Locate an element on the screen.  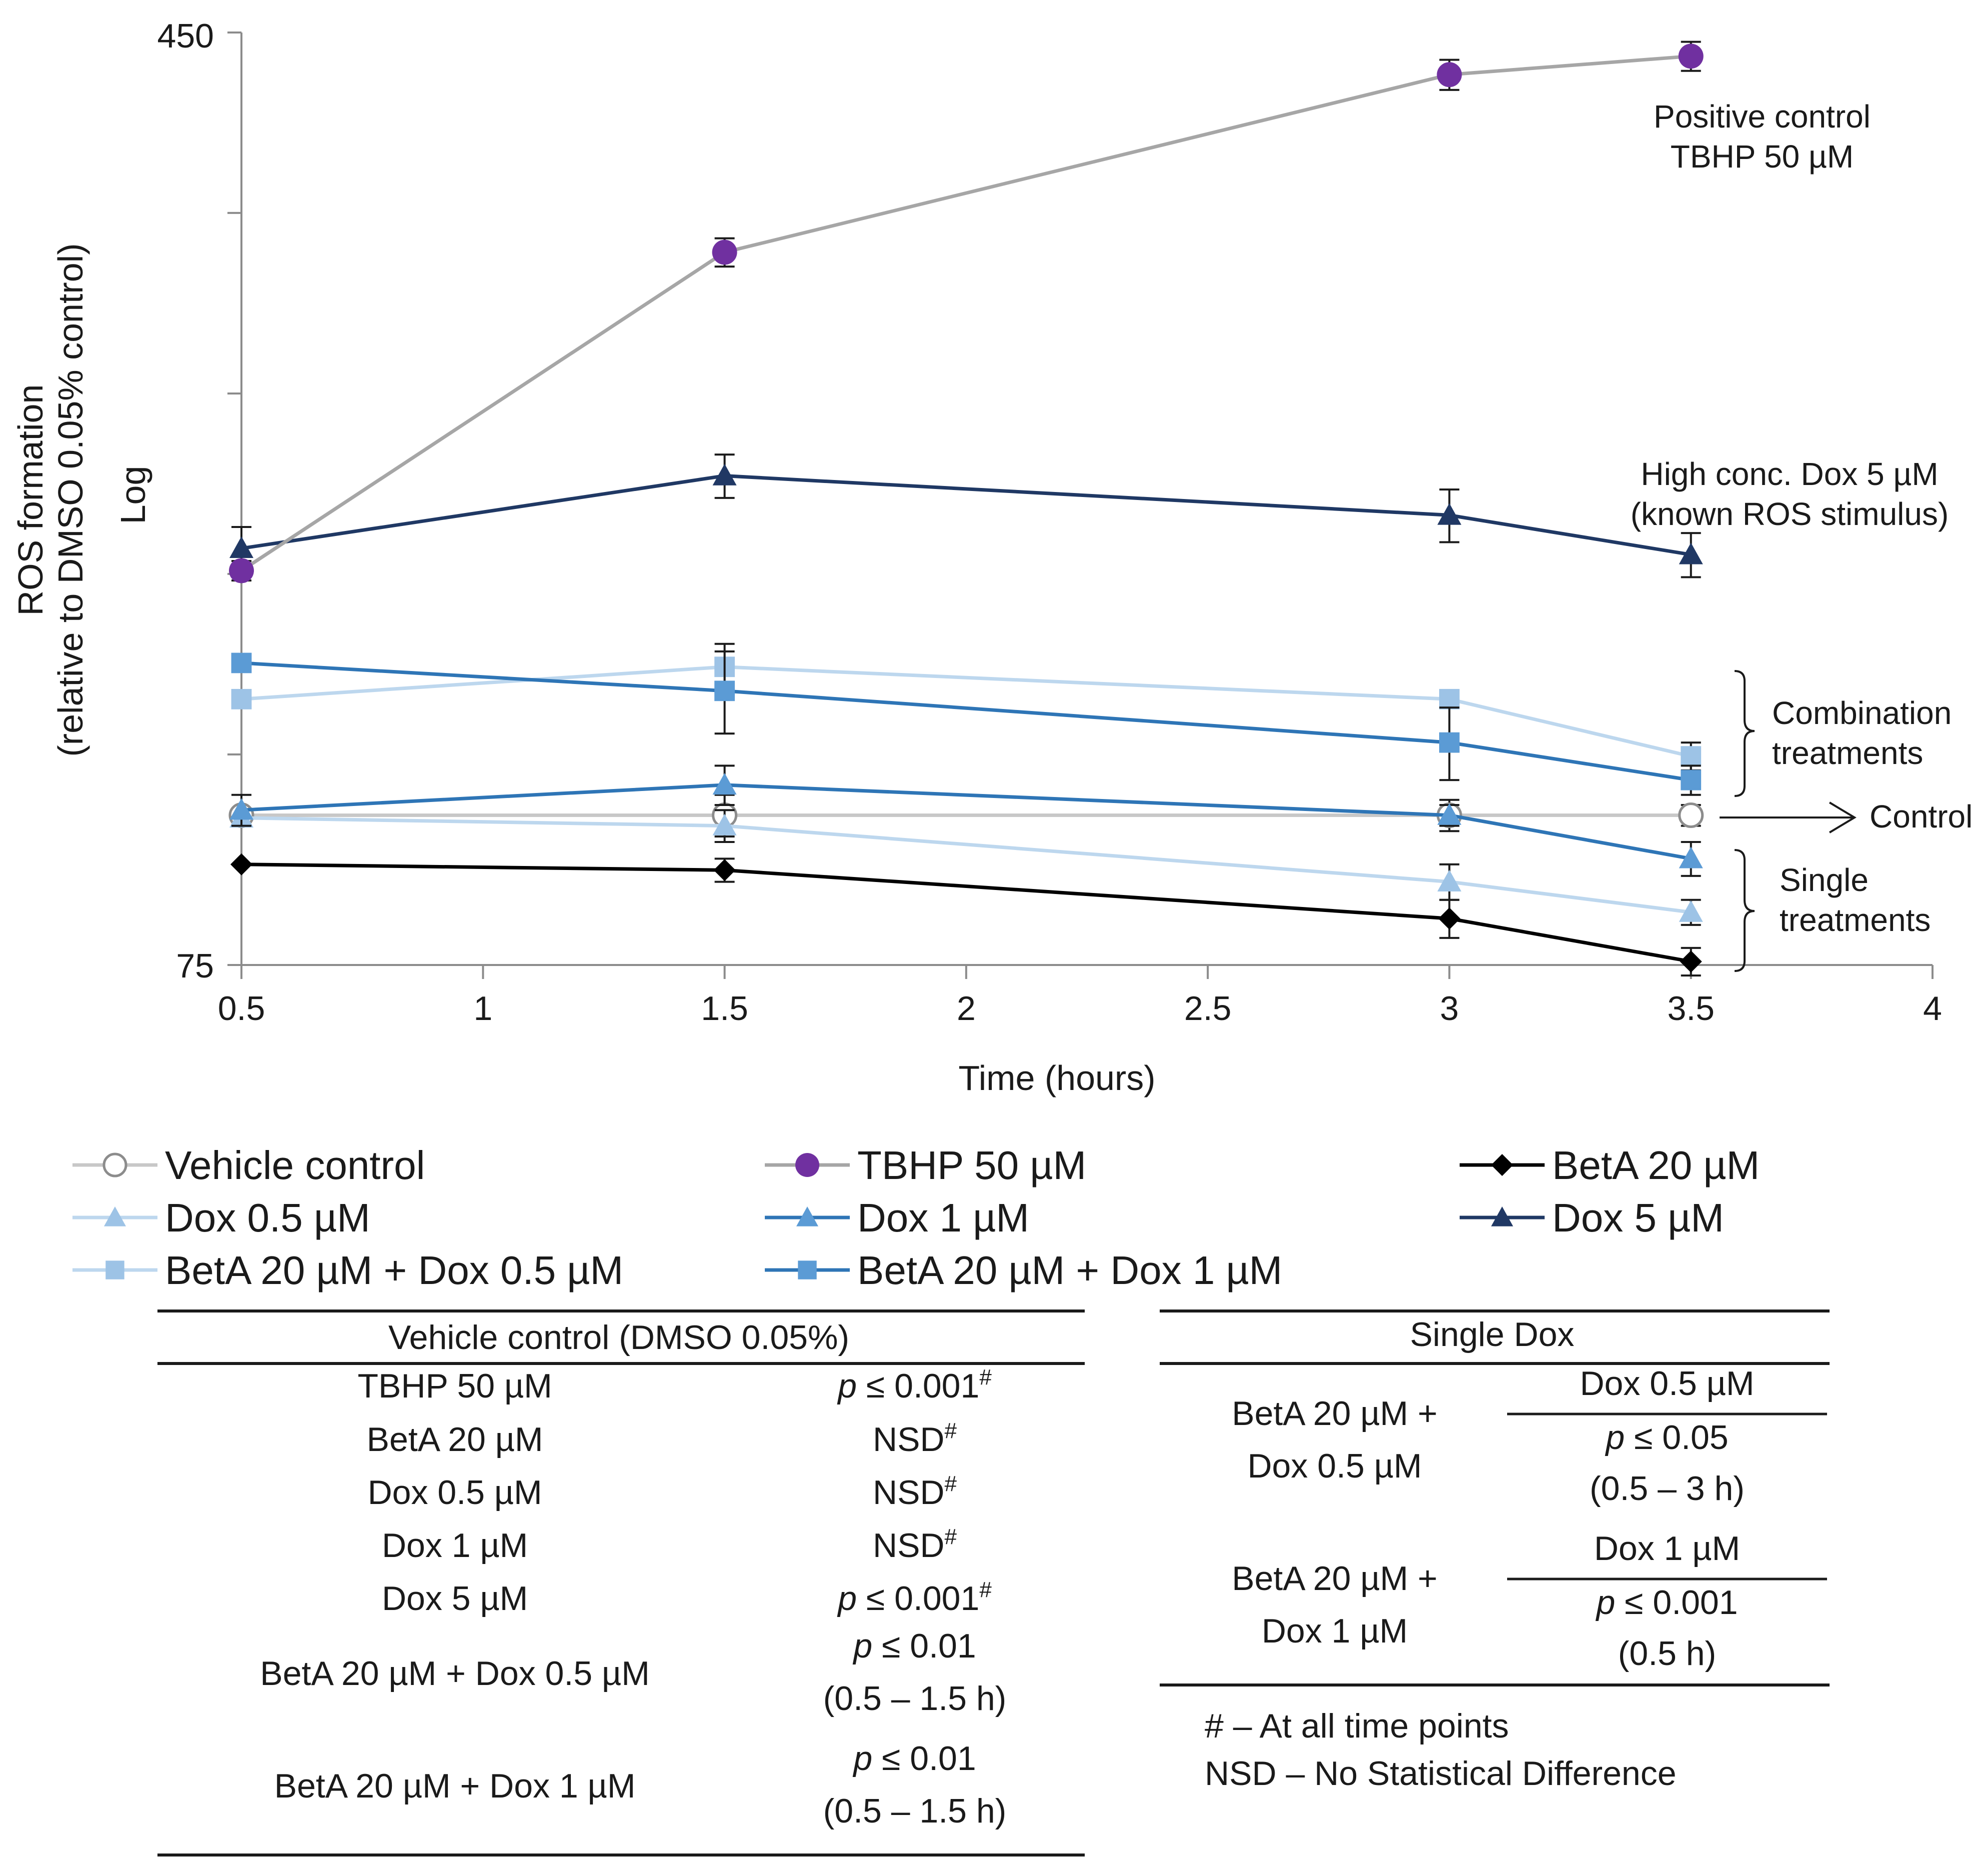
table-left-header: Vehicle control (DMSO 0.05%) is located at coordinates (618, 1337).